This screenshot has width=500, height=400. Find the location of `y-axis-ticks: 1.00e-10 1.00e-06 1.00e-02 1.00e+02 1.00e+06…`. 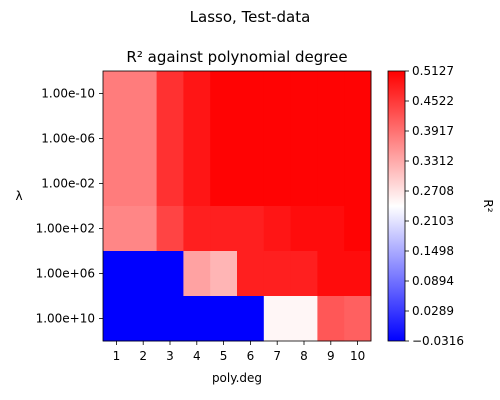

y-axis-ticks: 1.00e-10 1.00e-06 1.00e-02 1.00e+02 1.00e+06… is located at coordinates (69, 206).